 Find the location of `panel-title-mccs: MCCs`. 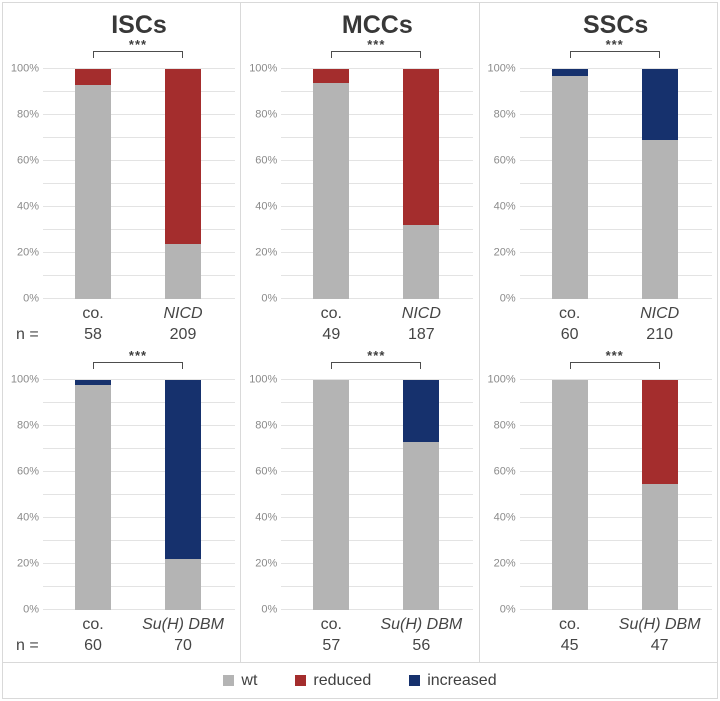

panel-title-mccs: MCCs is located at coordinates (377, 25).